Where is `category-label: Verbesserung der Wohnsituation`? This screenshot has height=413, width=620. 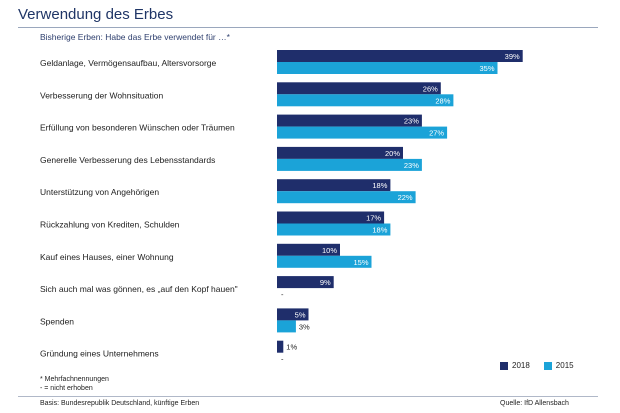 category-label: Verbesserung der Wohnsituation is located at coordinates (101, 95).